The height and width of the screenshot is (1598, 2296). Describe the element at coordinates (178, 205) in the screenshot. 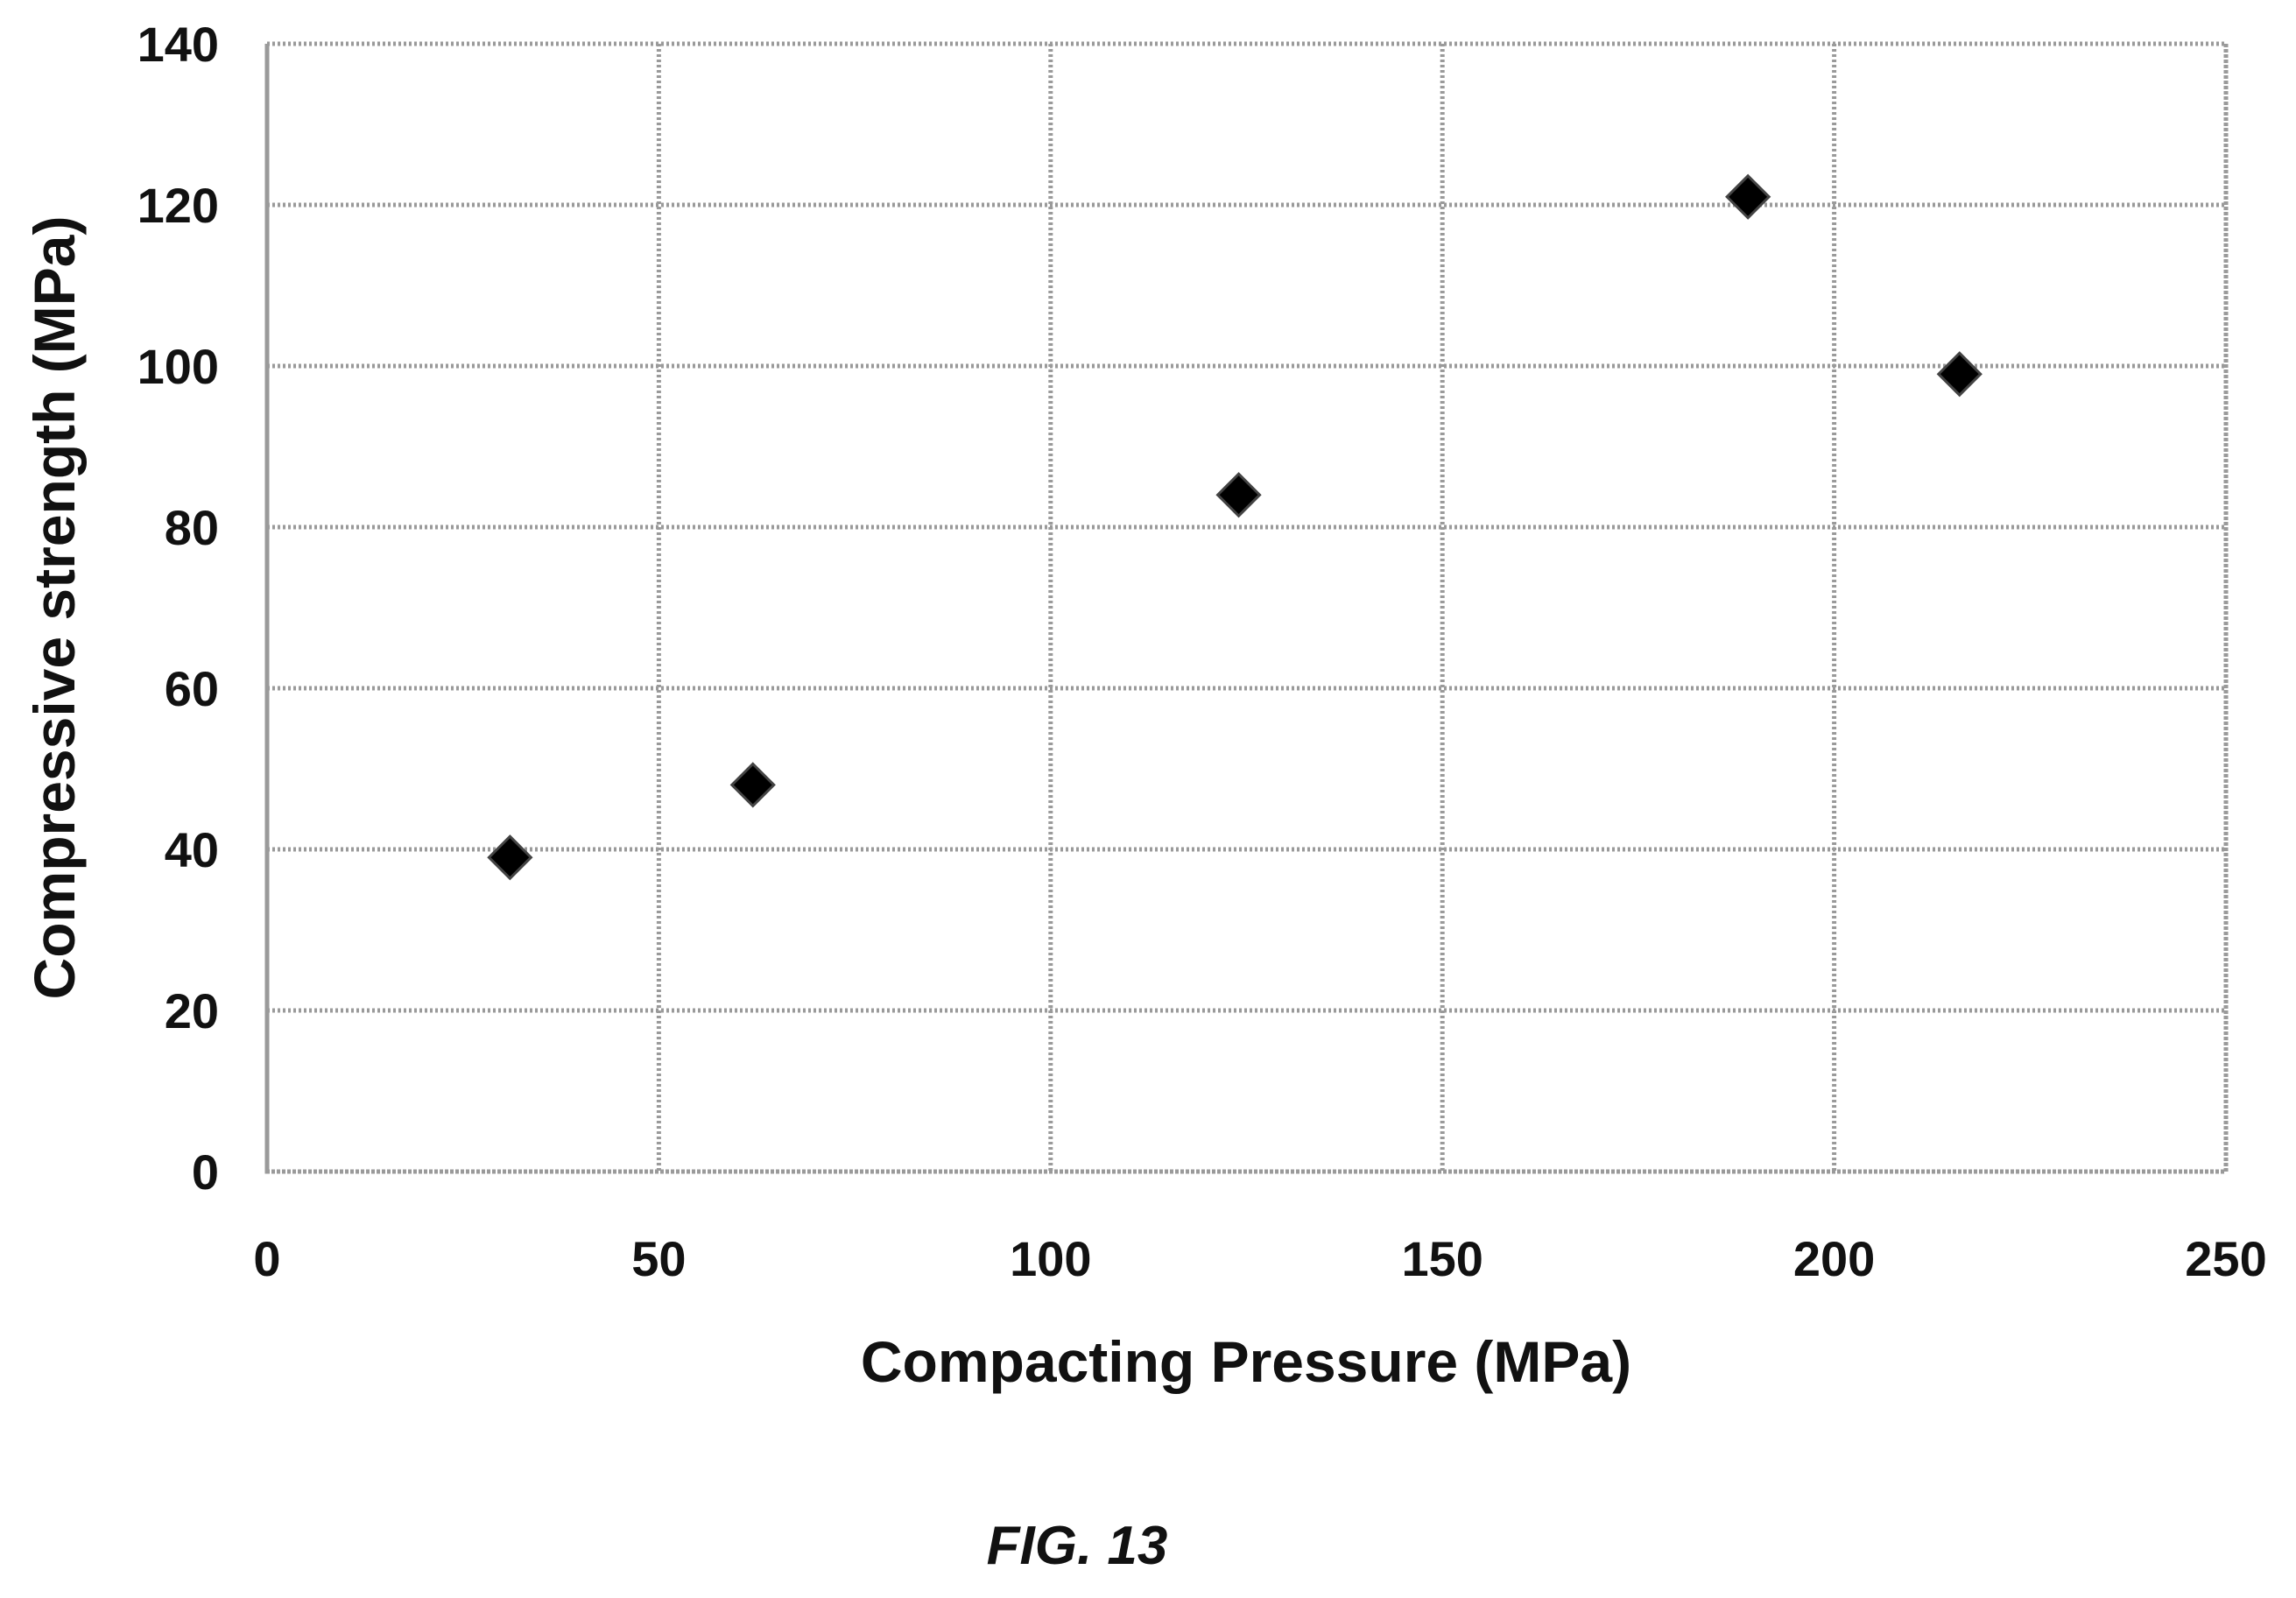

I see `y-tick-label: 120` at that location.